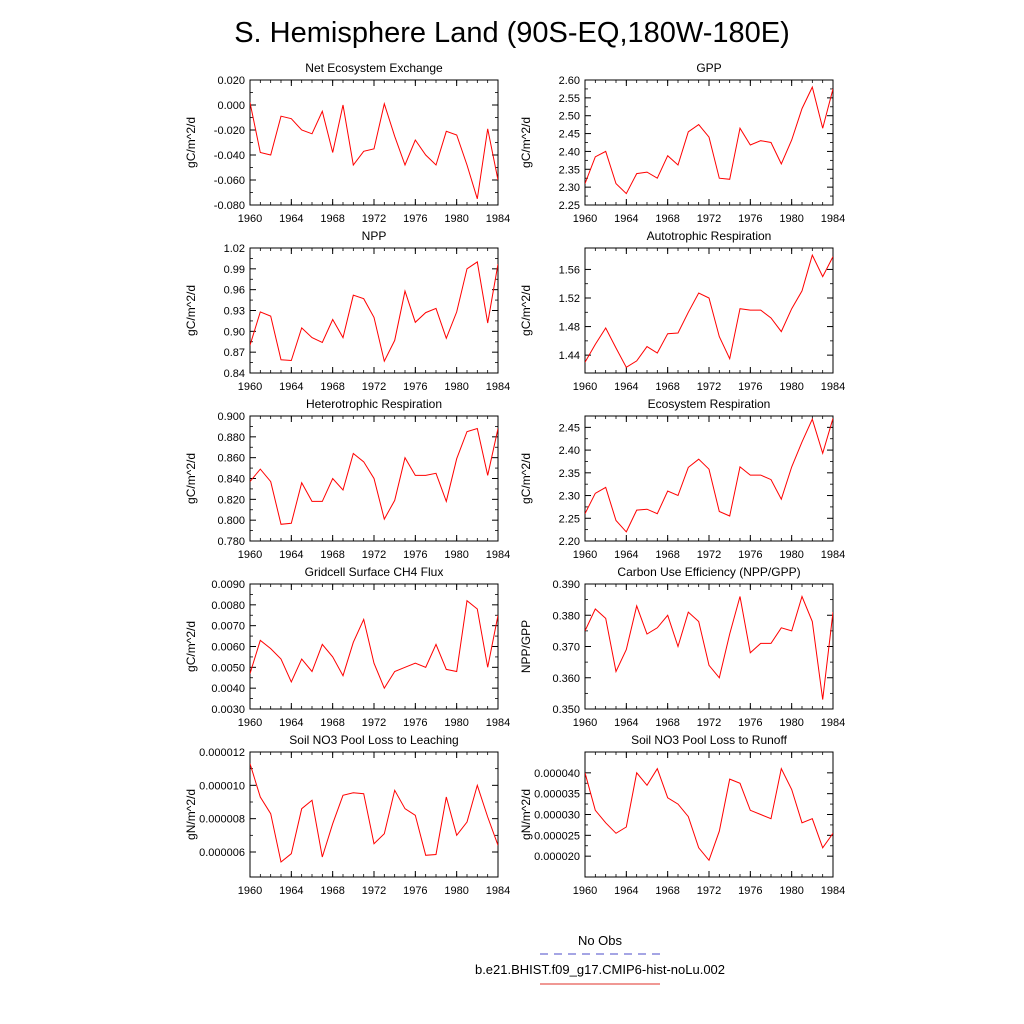 The image size is (1024, 1024). I want to click on y-tick-label: -0.020, so click(229, 131).